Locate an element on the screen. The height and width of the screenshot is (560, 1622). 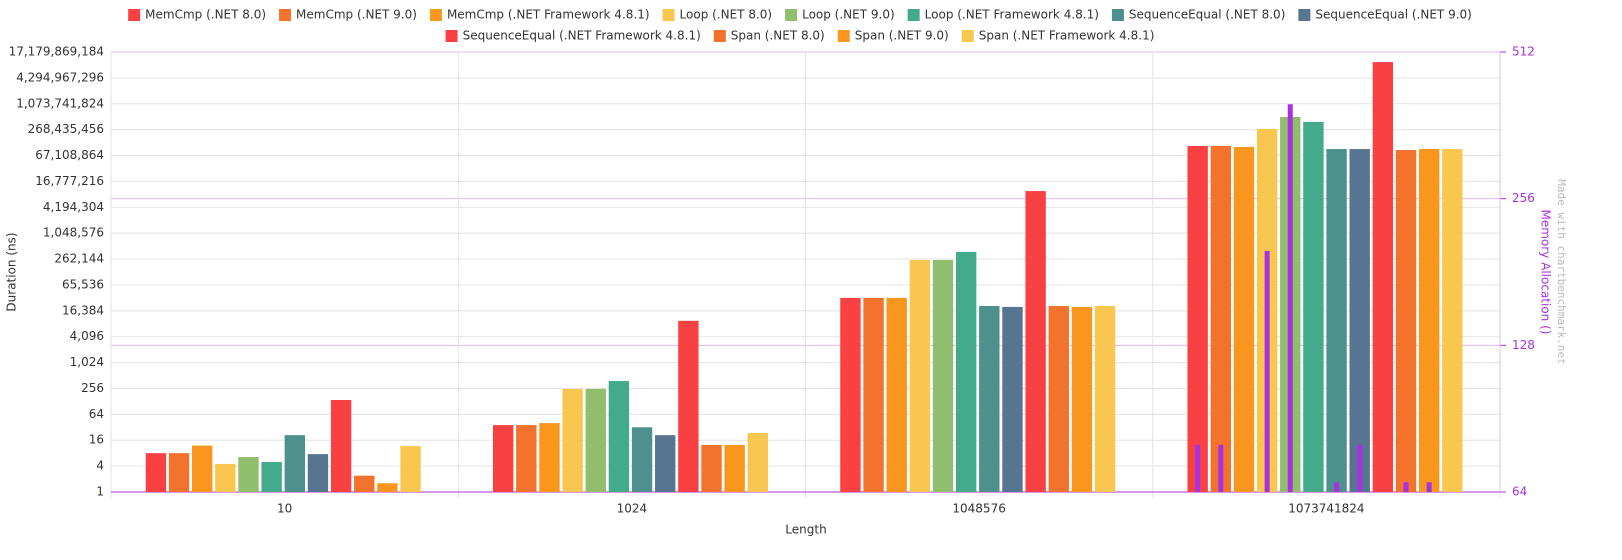
legend-label: Loop (.NET 9.0) is located at coordinates (848, 15).